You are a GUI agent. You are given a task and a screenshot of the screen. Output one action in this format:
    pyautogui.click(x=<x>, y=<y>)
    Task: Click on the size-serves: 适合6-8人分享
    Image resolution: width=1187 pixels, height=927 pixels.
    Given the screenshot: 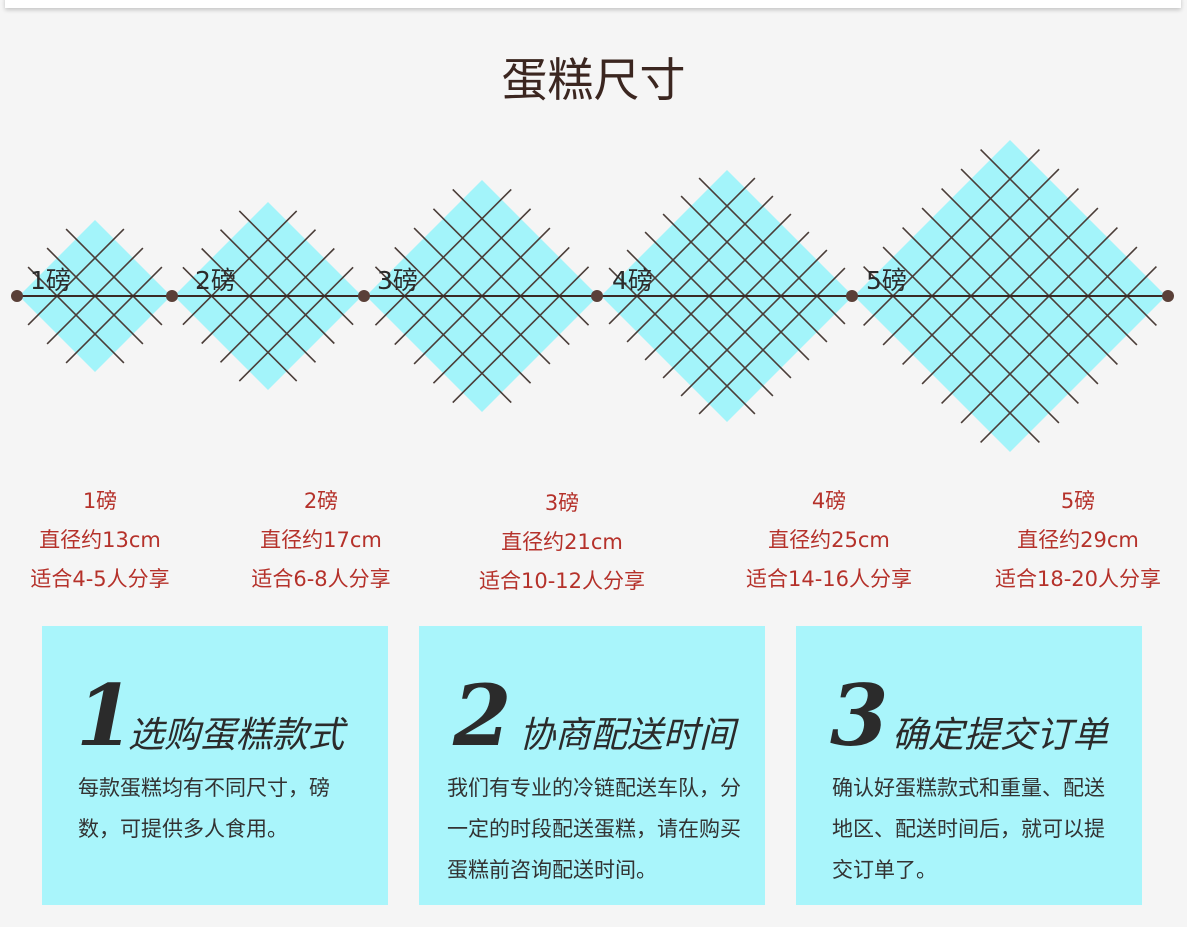 What is the action you would take?
    pyautogui.click(x=321, y=579)
    